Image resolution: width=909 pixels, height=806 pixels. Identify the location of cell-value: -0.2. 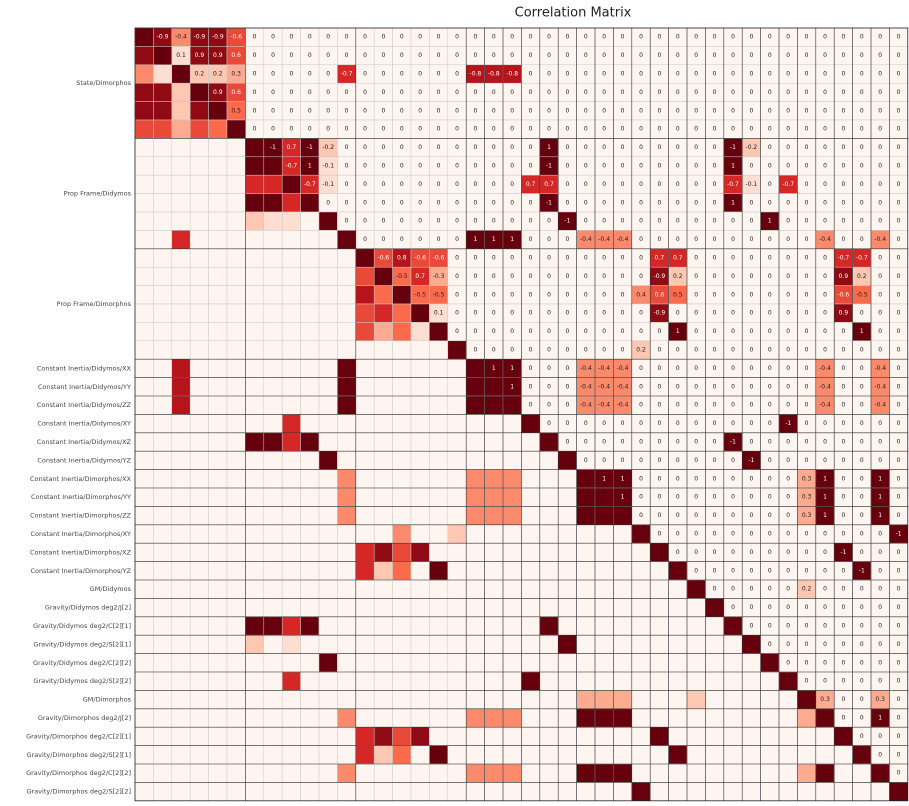
(328, 147).